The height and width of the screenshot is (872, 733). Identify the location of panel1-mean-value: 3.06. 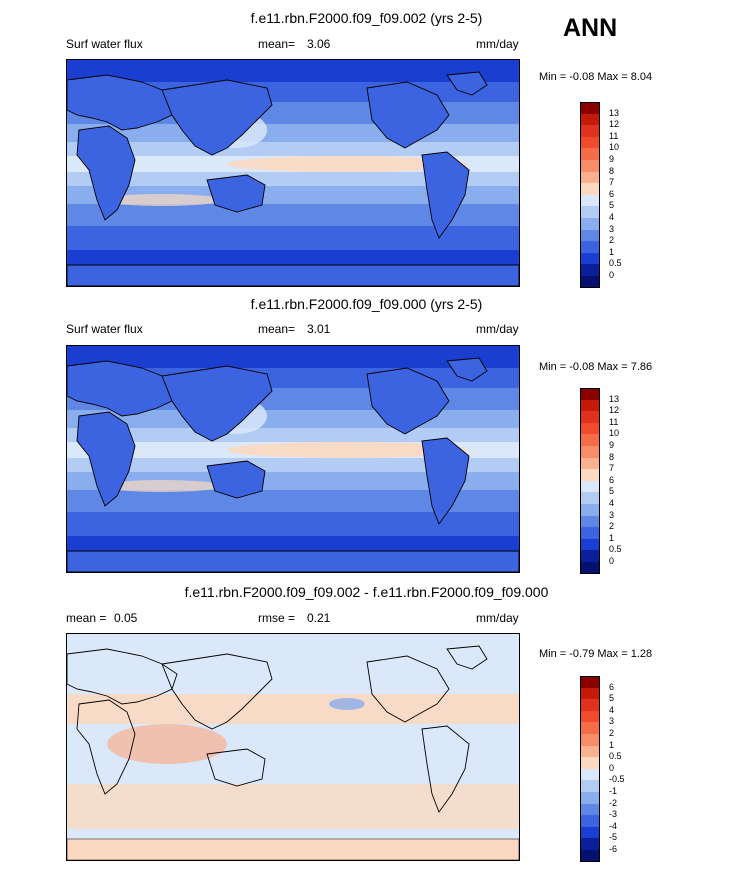
(319, 44).